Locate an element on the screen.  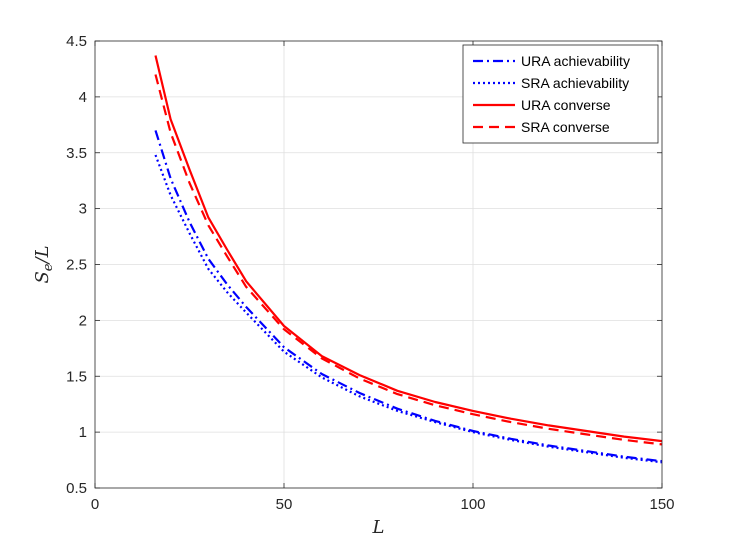
y-axis-label-text: Se/L is located at coordinates (44, 264).